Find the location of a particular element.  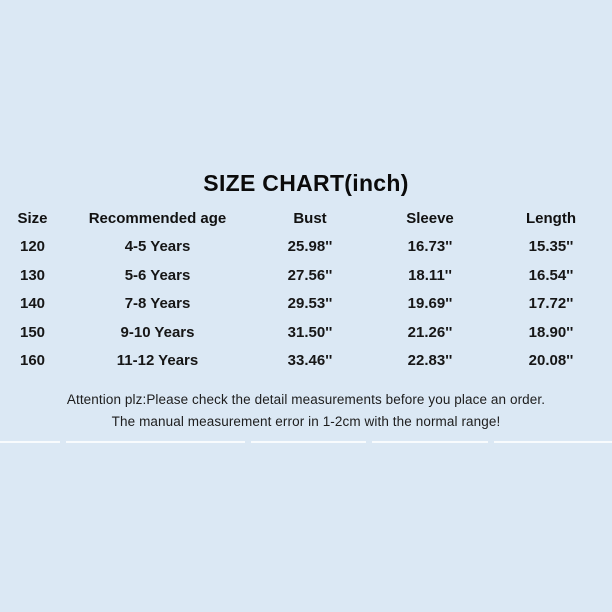

table-cell-size: 160 is located at coordinates (32, 361).